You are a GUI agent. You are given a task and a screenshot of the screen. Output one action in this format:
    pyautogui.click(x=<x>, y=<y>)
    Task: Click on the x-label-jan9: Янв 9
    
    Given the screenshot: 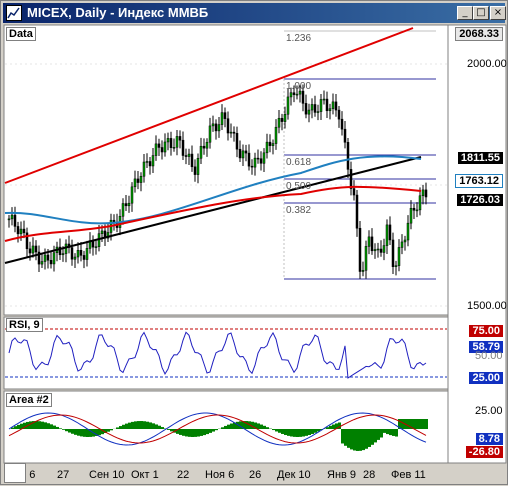 What is the action you would take?
    pyautogui.click(x=341, y=475)
    